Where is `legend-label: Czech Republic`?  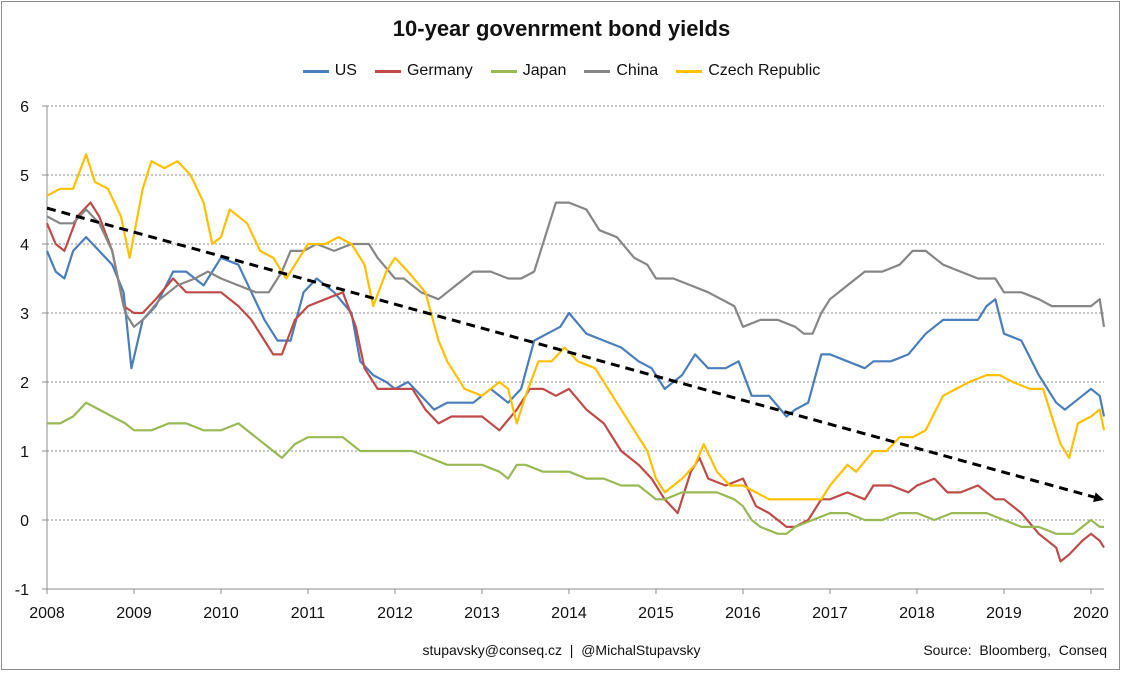
legend-label: Czech Republic is located at coordinates (764, 70).